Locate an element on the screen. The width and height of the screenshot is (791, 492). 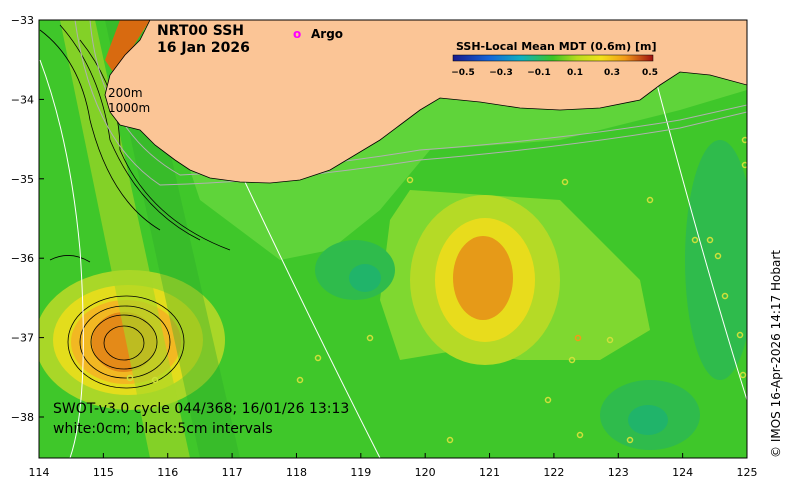
colorbar is located at coordinates (553, 58).